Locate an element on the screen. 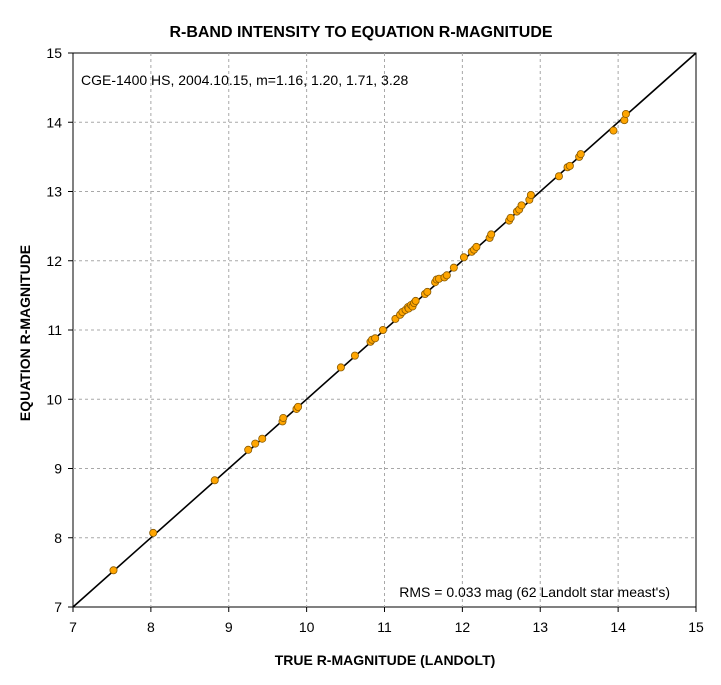 The height and width of the screenshot is (685, 721). y-axis-title: EQUATION R-MAGNITUDE is located at coordinates (25, 333).